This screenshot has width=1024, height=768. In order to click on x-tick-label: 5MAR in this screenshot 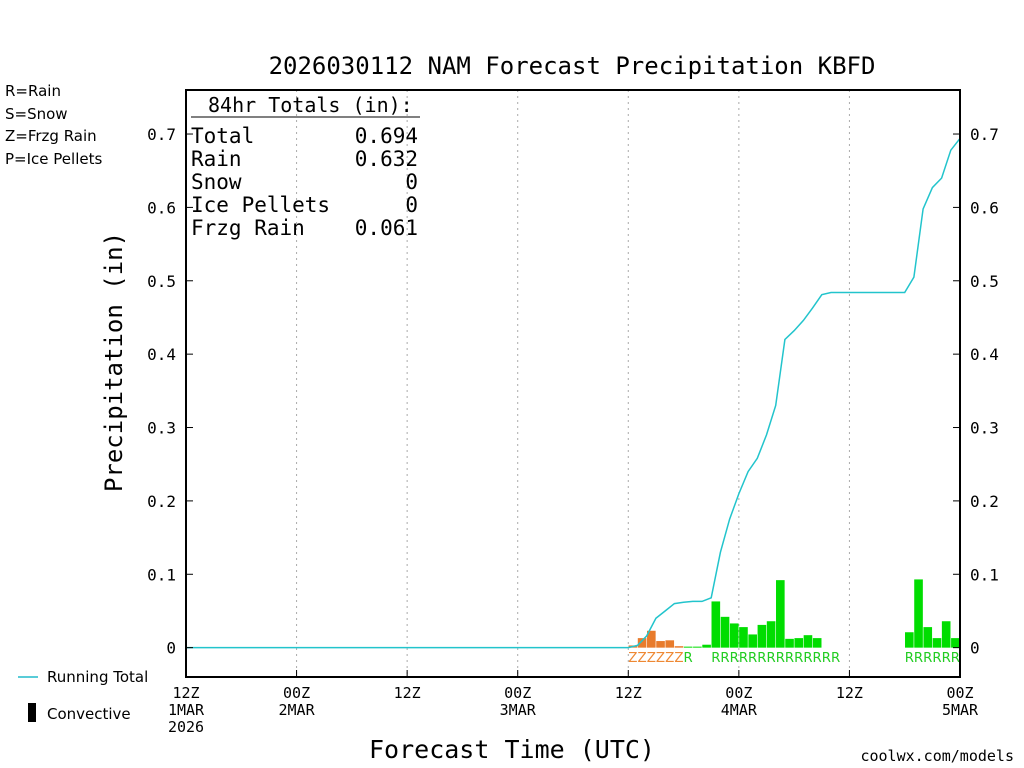, I will do `click(960, 710)`.